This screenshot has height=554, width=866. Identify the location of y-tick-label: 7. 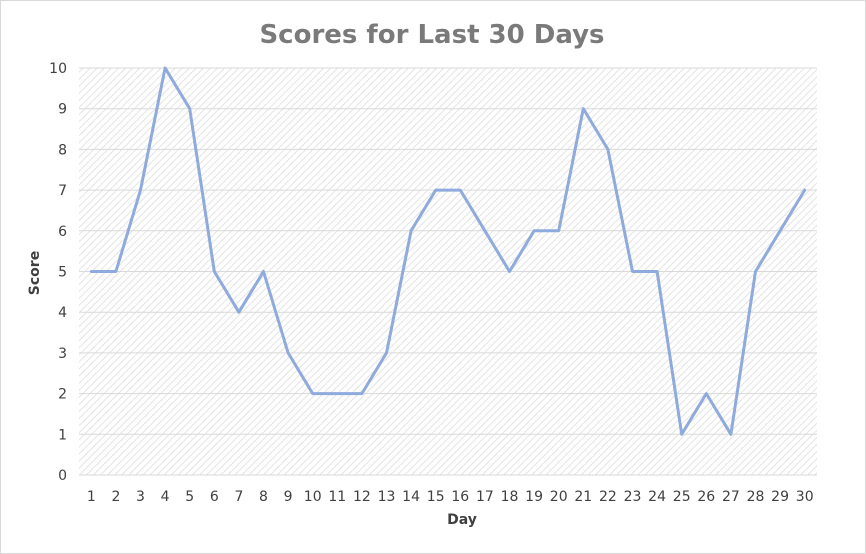
(62, 191).